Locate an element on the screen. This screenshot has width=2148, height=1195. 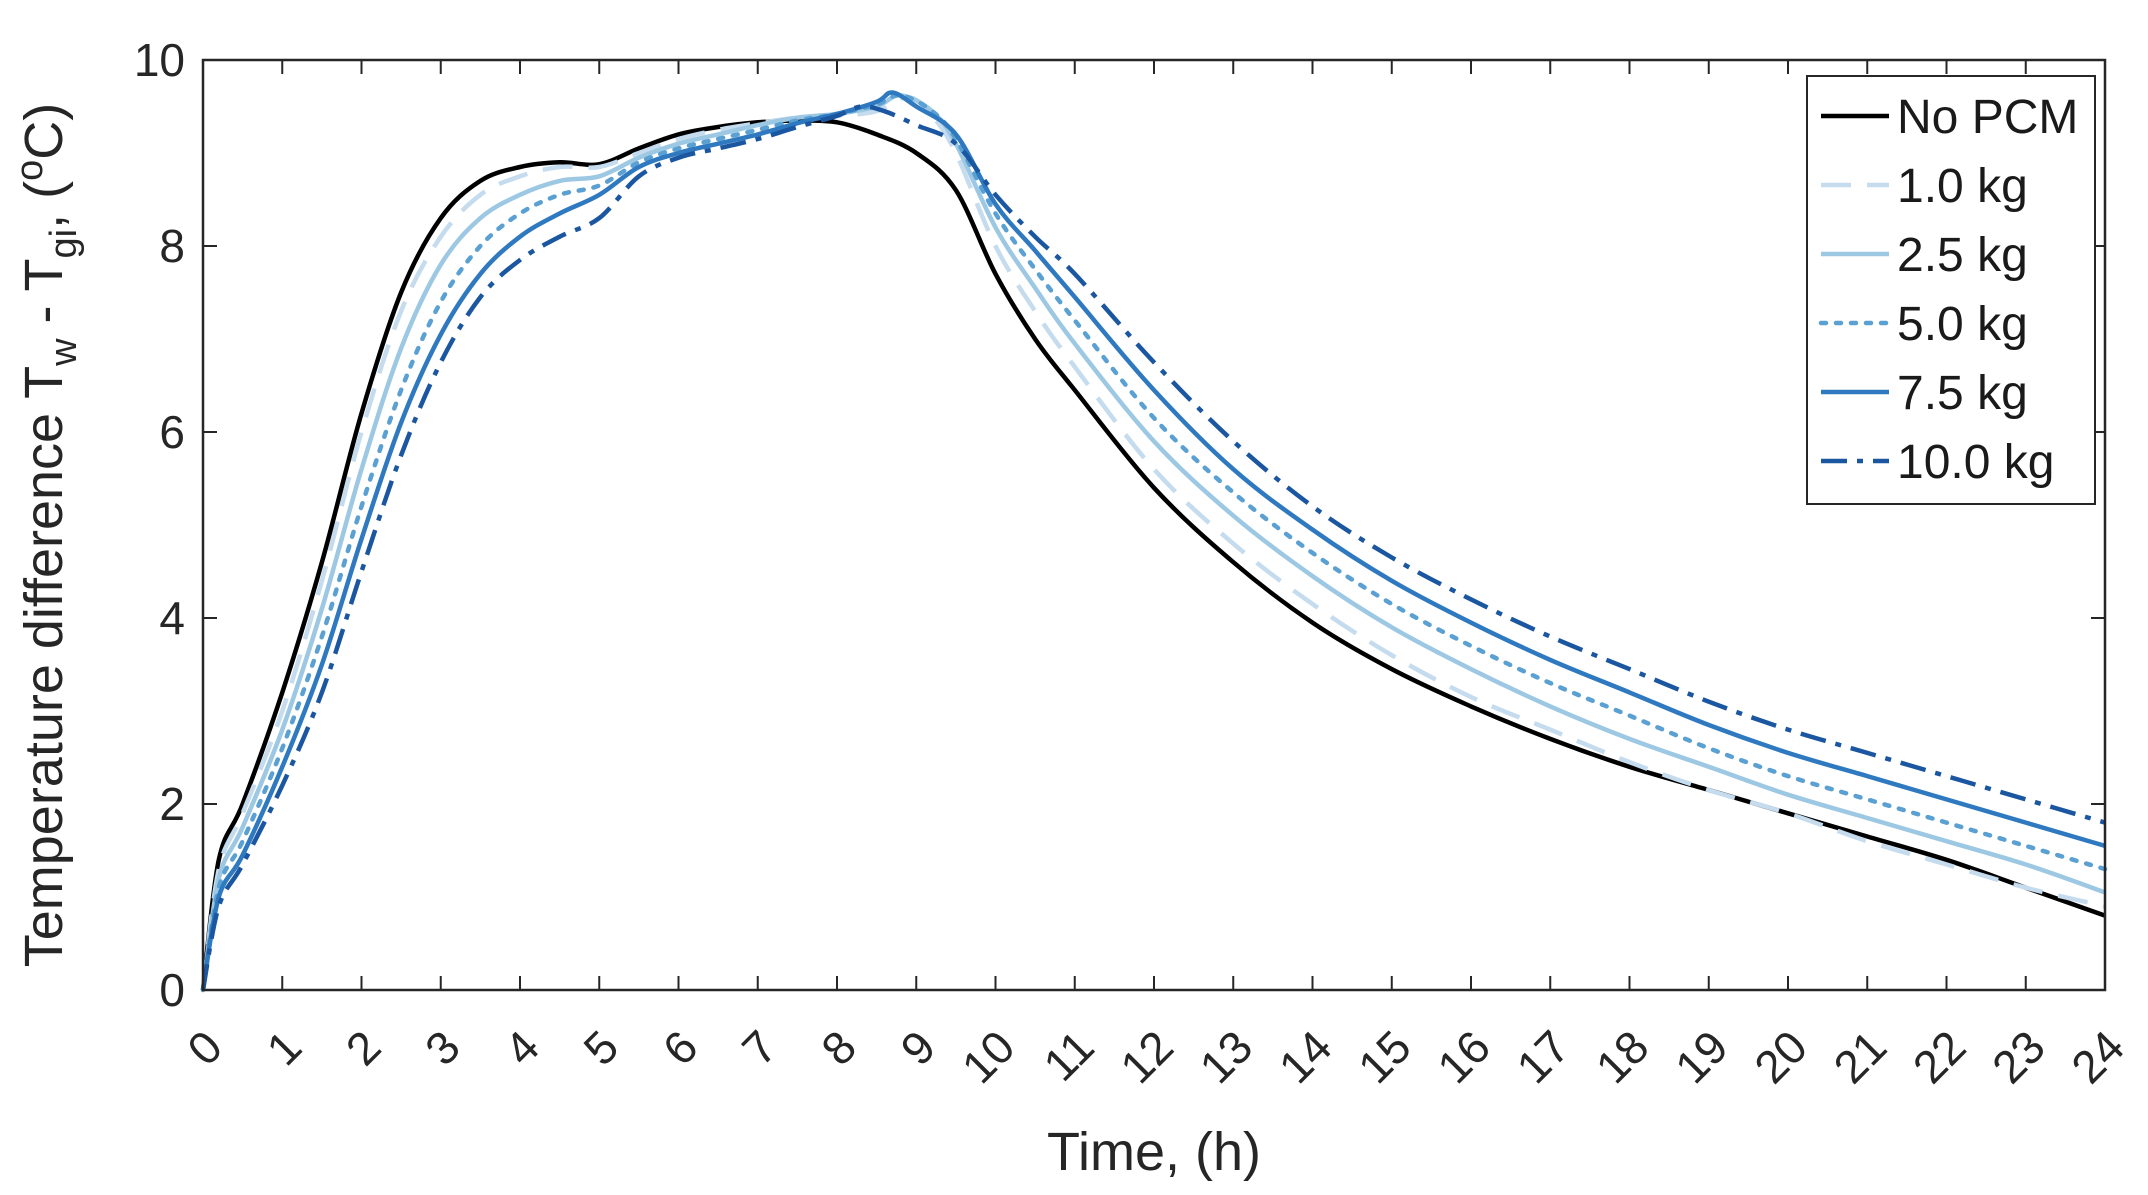
legend-label: 2.5 kg is located at coordinates (1962, 255).